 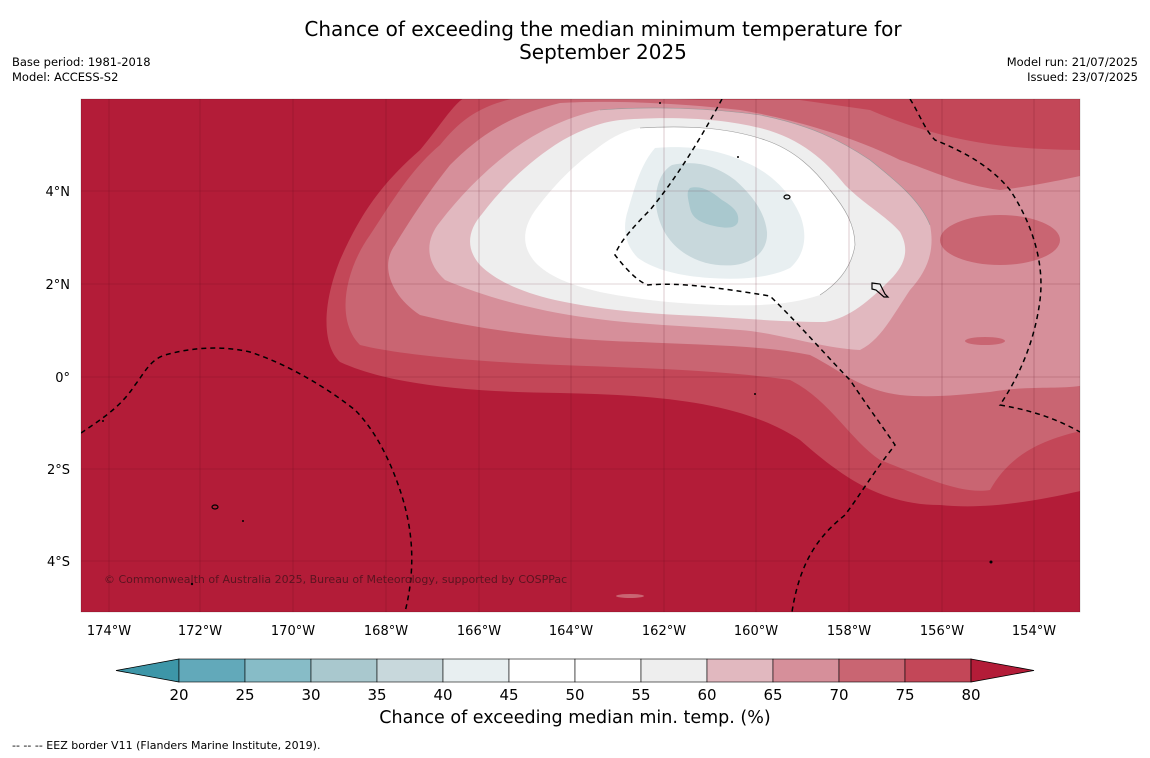 I want to click on colorbar-tick-label: 60, so click(x=706, y=695).